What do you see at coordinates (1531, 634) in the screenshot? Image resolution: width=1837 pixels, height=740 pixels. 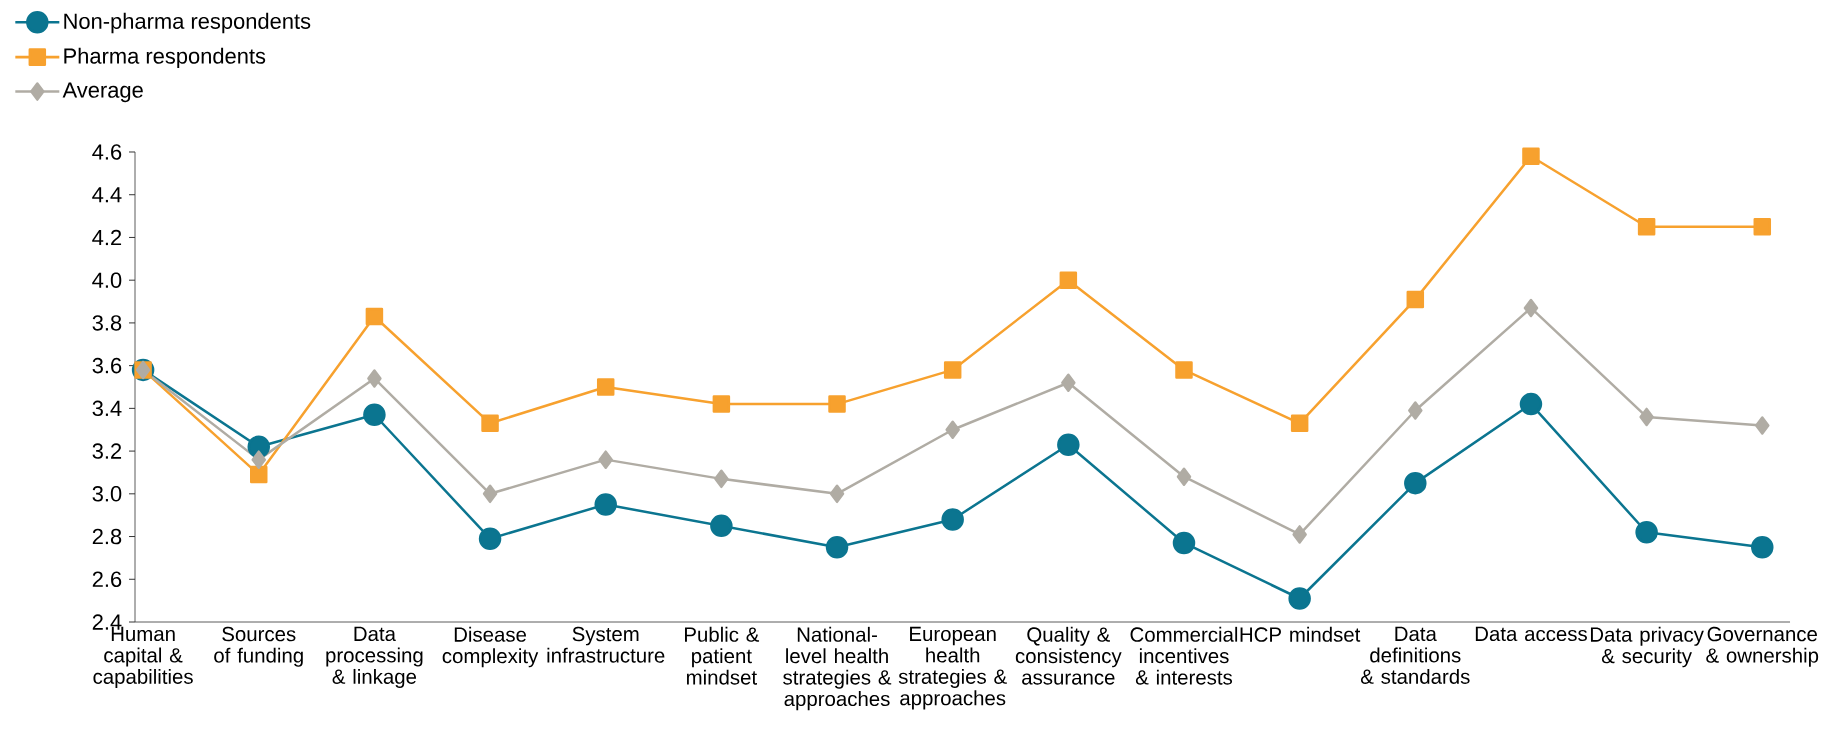 I see `x-tick-label: Data access` at bounding box center [1531, 634].